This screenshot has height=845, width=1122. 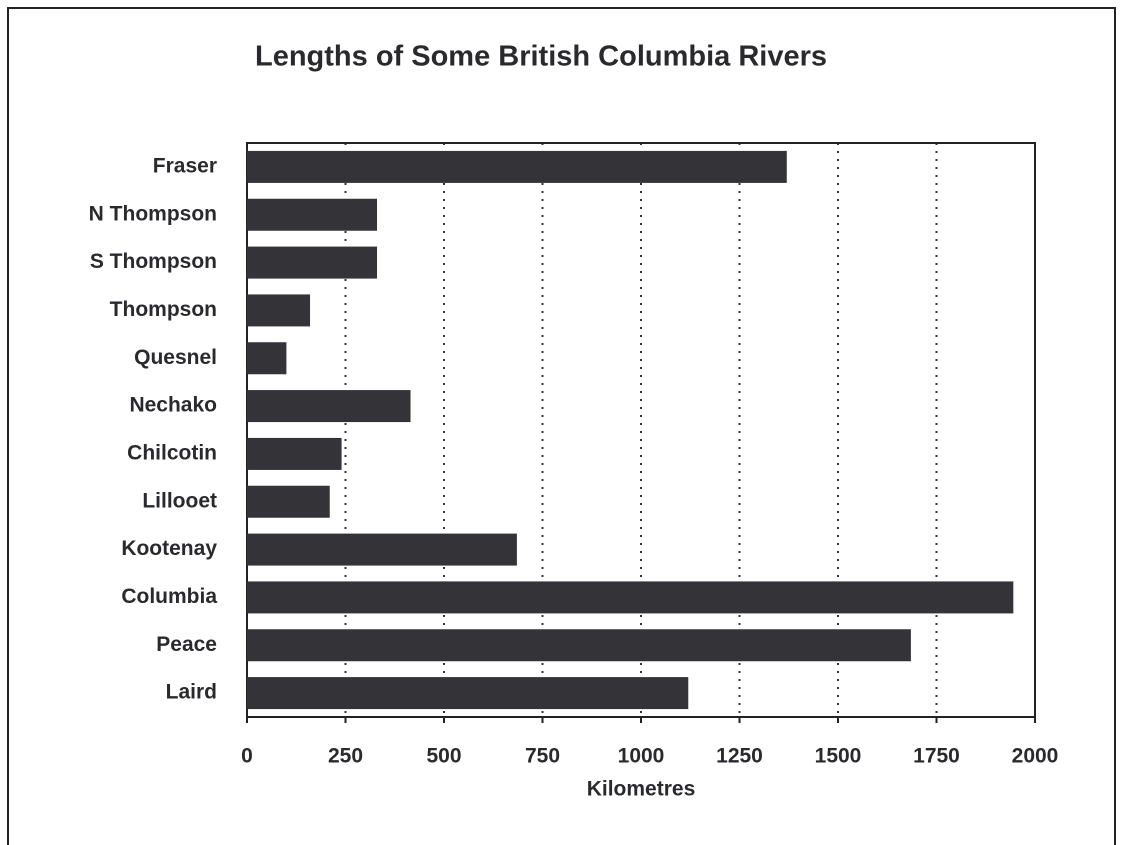 I want to click on y-tick-label: Peace, so click(x=186, y=644).